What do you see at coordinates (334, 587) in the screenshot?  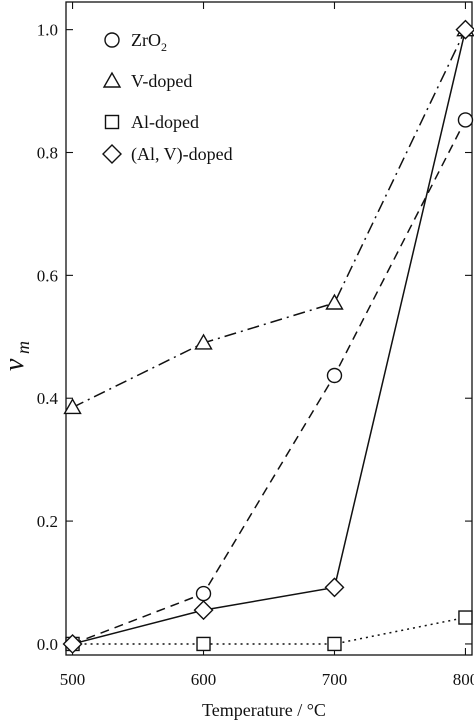 I see `data-point--al-v-doped-700` at bounding box center [334, 587].